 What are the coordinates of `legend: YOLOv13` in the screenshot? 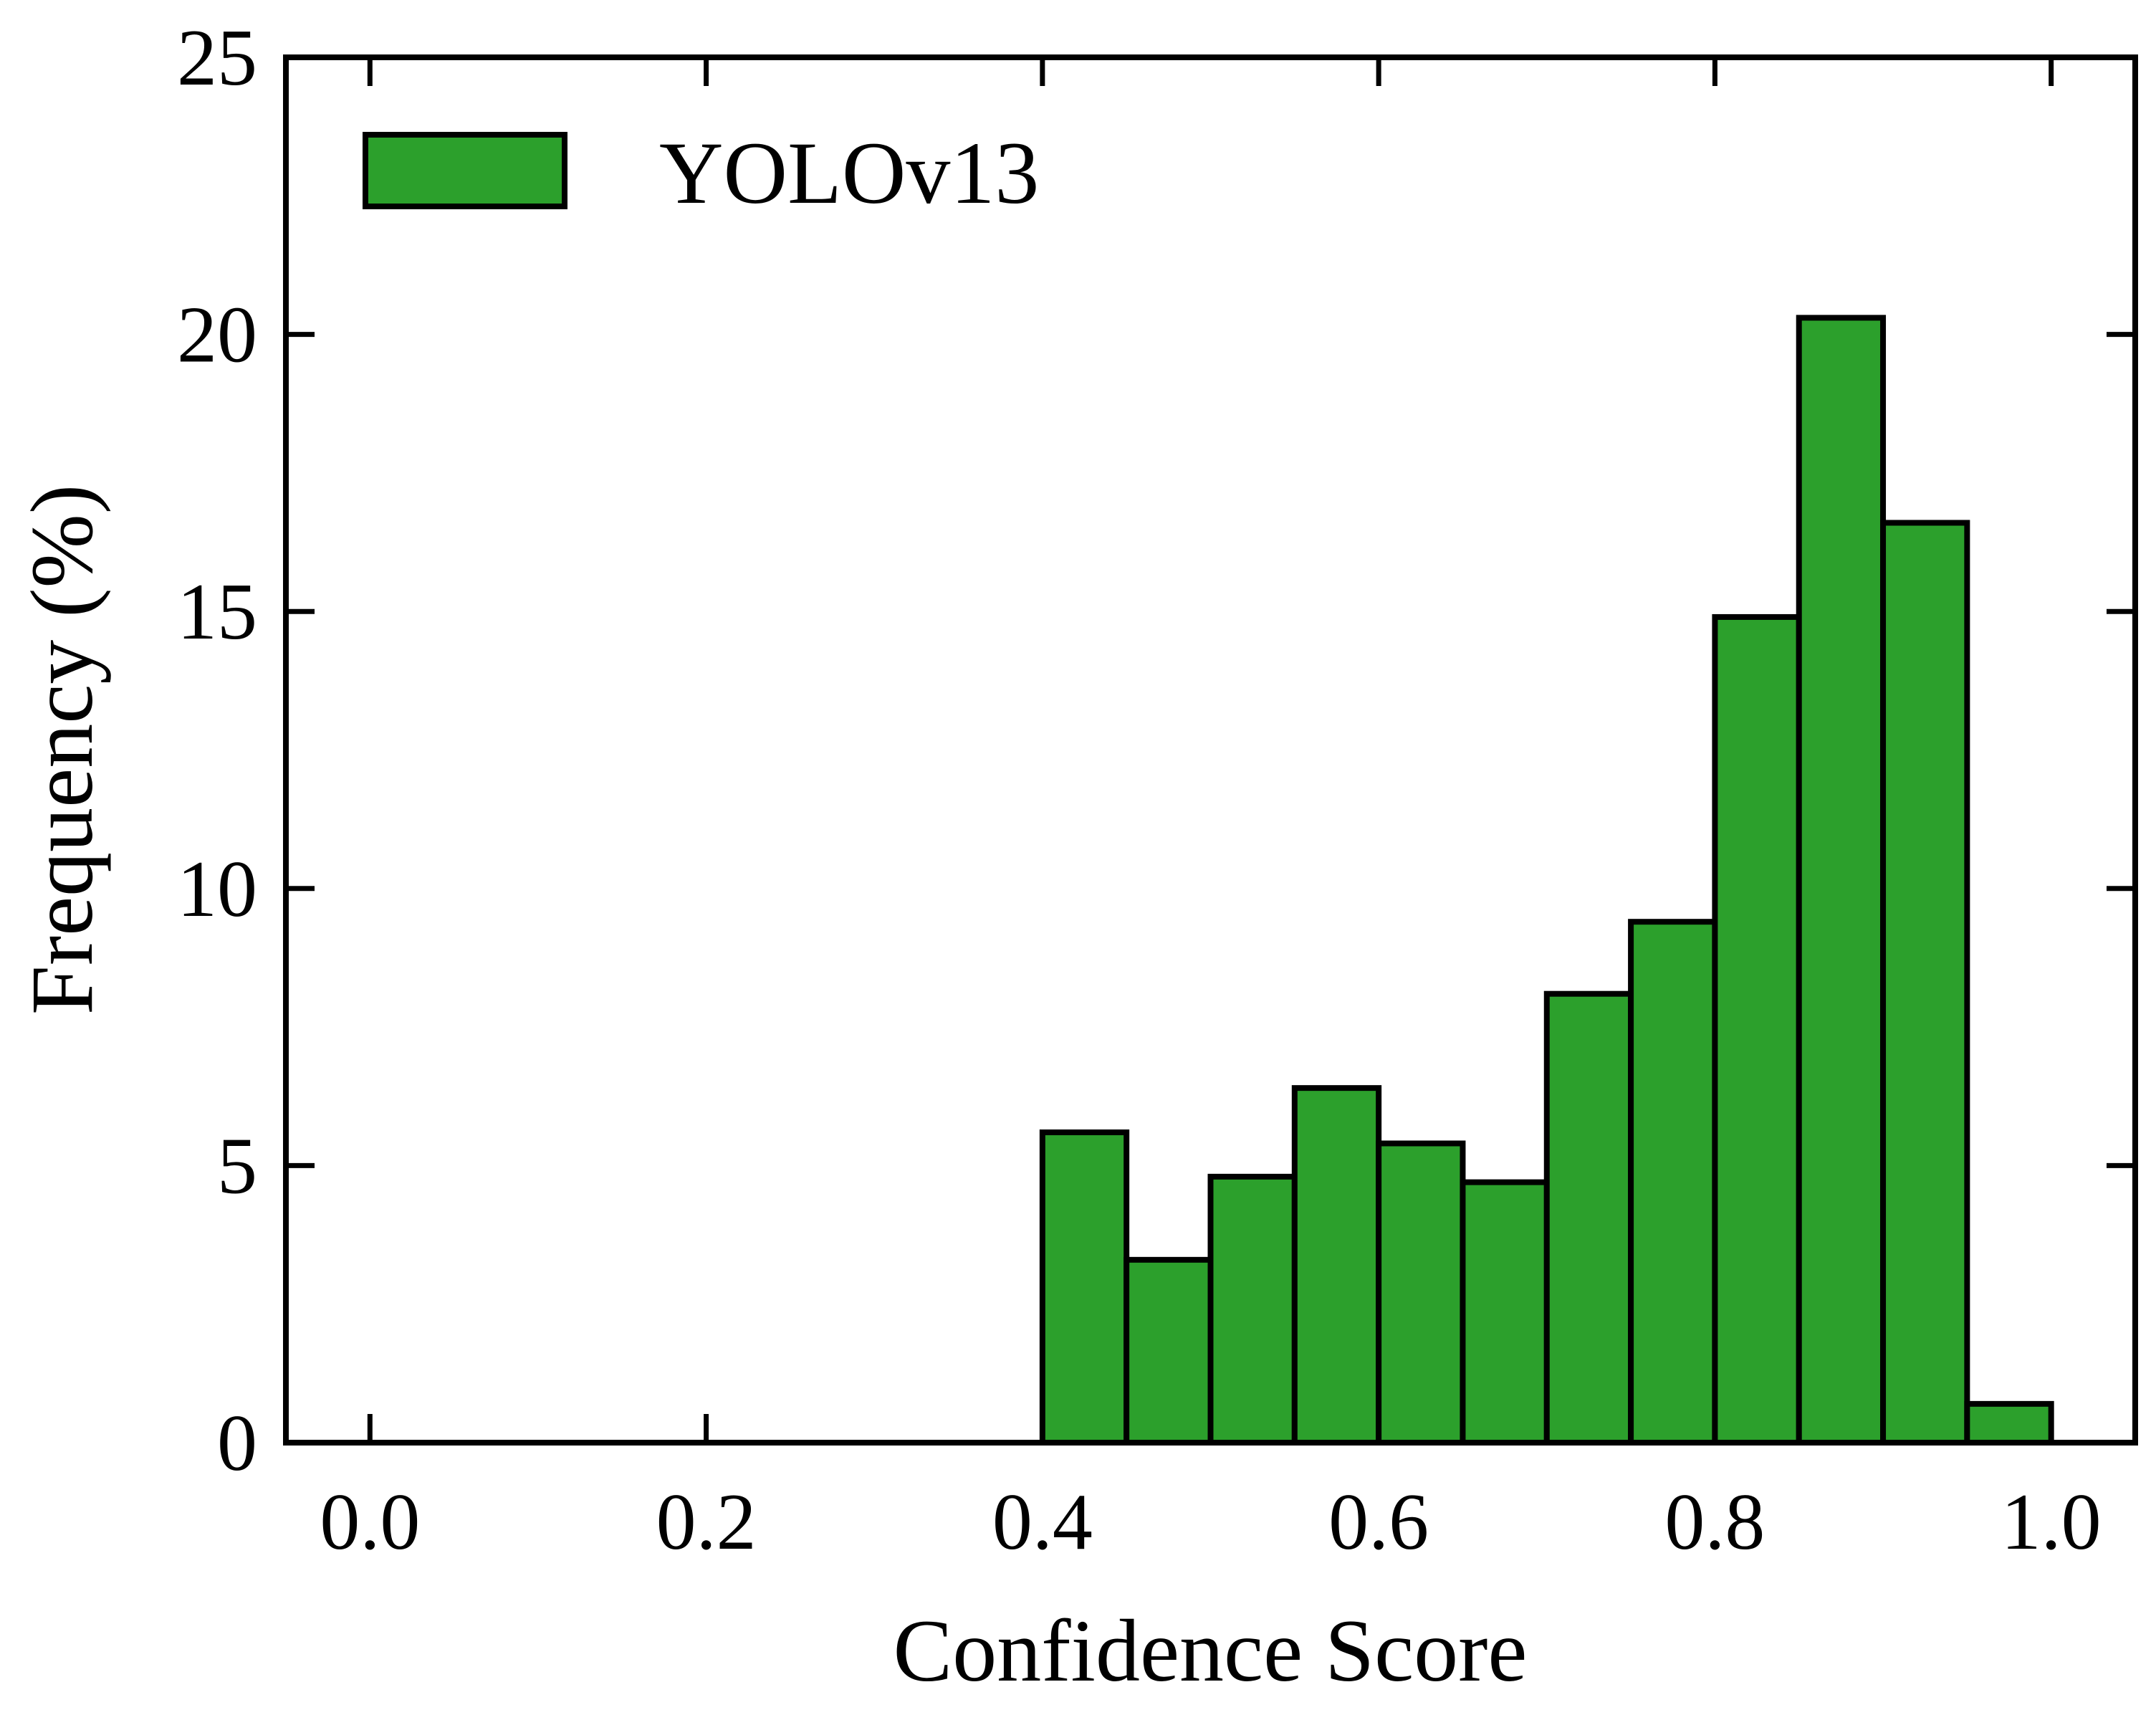 It's located at (701, 173).